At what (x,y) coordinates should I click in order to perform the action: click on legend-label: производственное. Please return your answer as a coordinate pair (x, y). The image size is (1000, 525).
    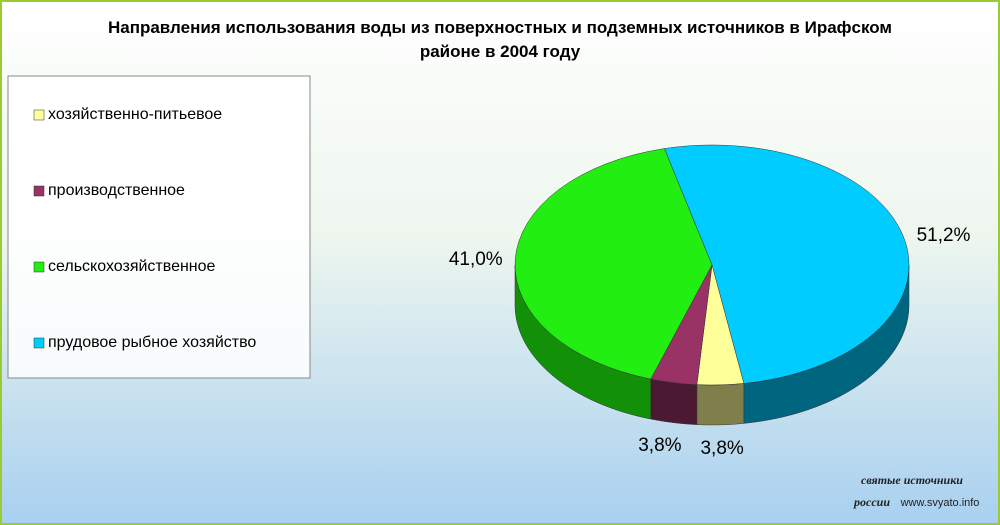
    Looking at the image, I should click on (116, 190).